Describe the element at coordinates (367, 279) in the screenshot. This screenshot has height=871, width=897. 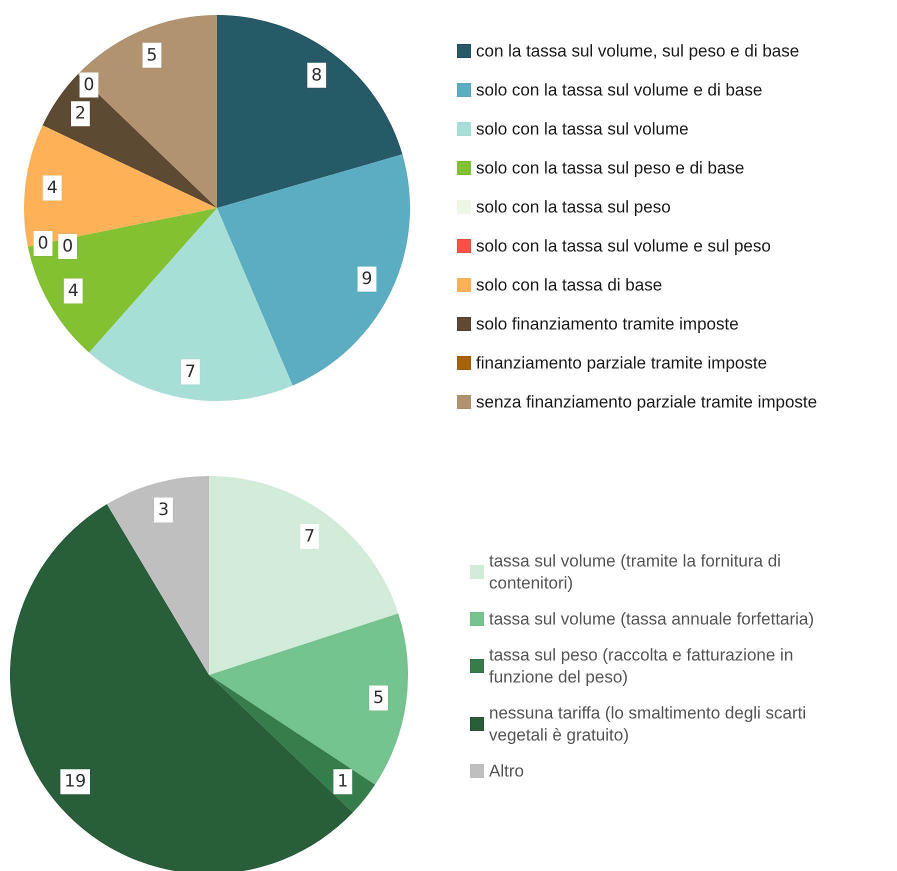
I see `data-label: 9` at that location.